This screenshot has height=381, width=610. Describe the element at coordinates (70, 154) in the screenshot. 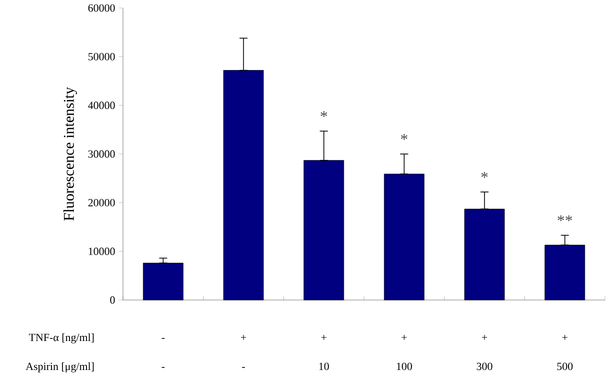

I see `y-axis-title: Fluorescence intensity` at that location.